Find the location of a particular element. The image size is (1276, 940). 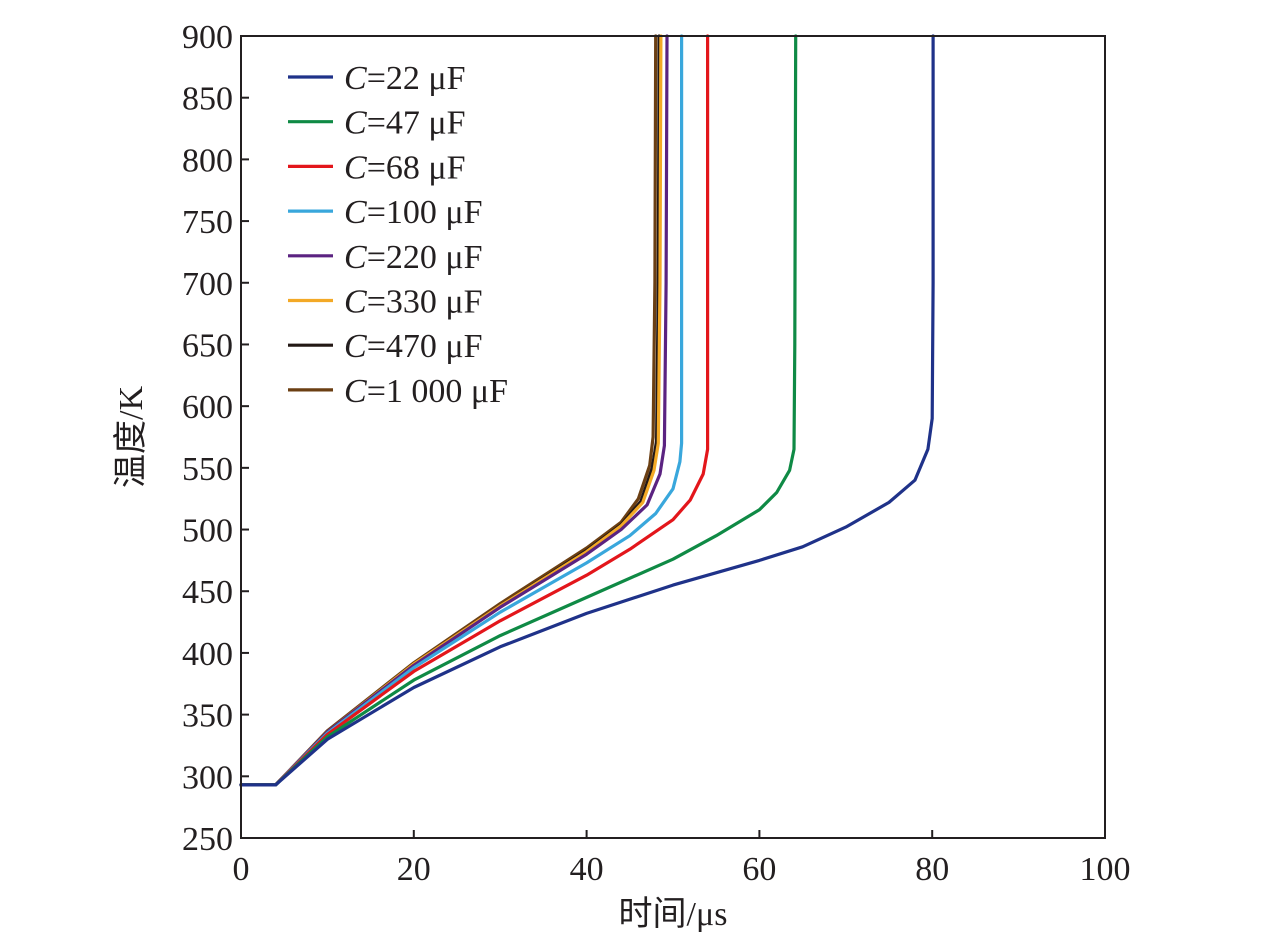

y-tick-label: 600 is located at coordinates (207, 407).